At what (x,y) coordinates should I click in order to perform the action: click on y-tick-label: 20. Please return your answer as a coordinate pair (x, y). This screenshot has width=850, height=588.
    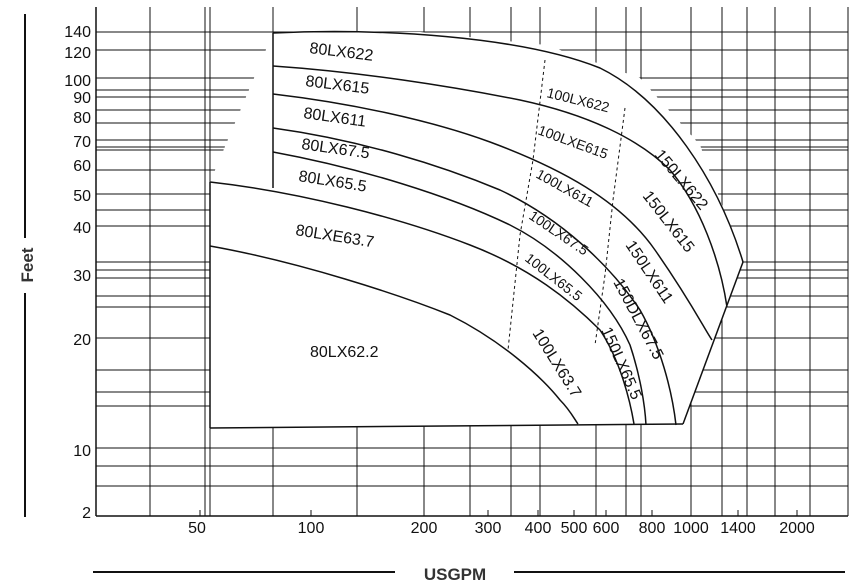
    Looking at the image, I should click on (82, 340).